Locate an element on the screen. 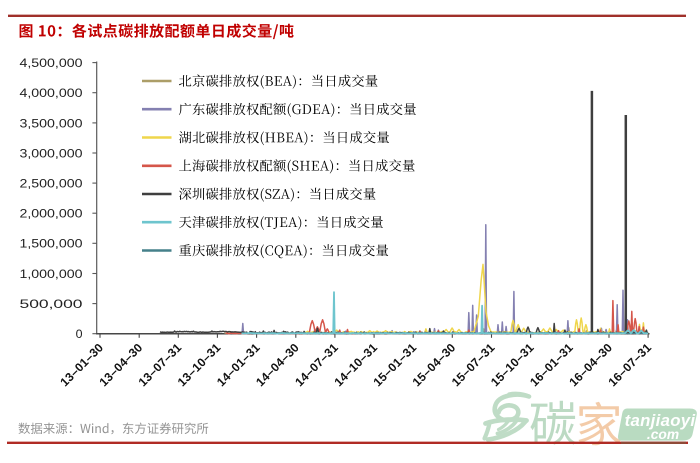 This screenshot has height=463, width=700. svg-text: tanjiaoyi is located at coordinates (660, 420).